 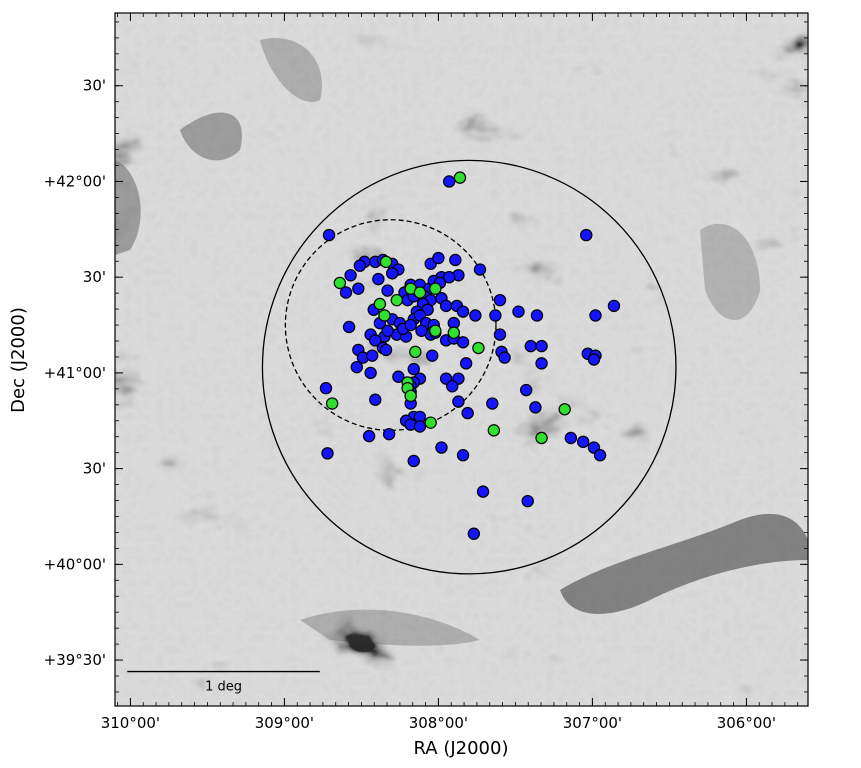 I want to click on scale-bar-label: 1 deg, so click(x=223, y=687).